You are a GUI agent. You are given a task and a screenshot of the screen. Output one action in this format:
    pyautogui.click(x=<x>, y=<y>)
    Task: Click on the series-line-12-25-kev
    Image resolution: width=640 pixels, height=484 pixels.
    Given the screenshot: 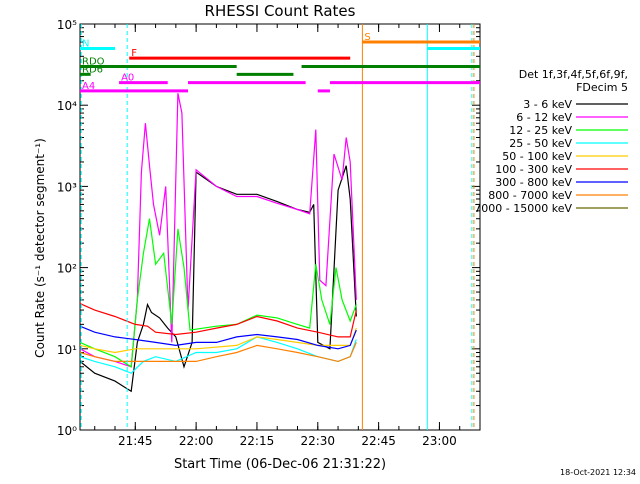 What is the action you would take?
    pyautogui.click(x=218, y=293)
    